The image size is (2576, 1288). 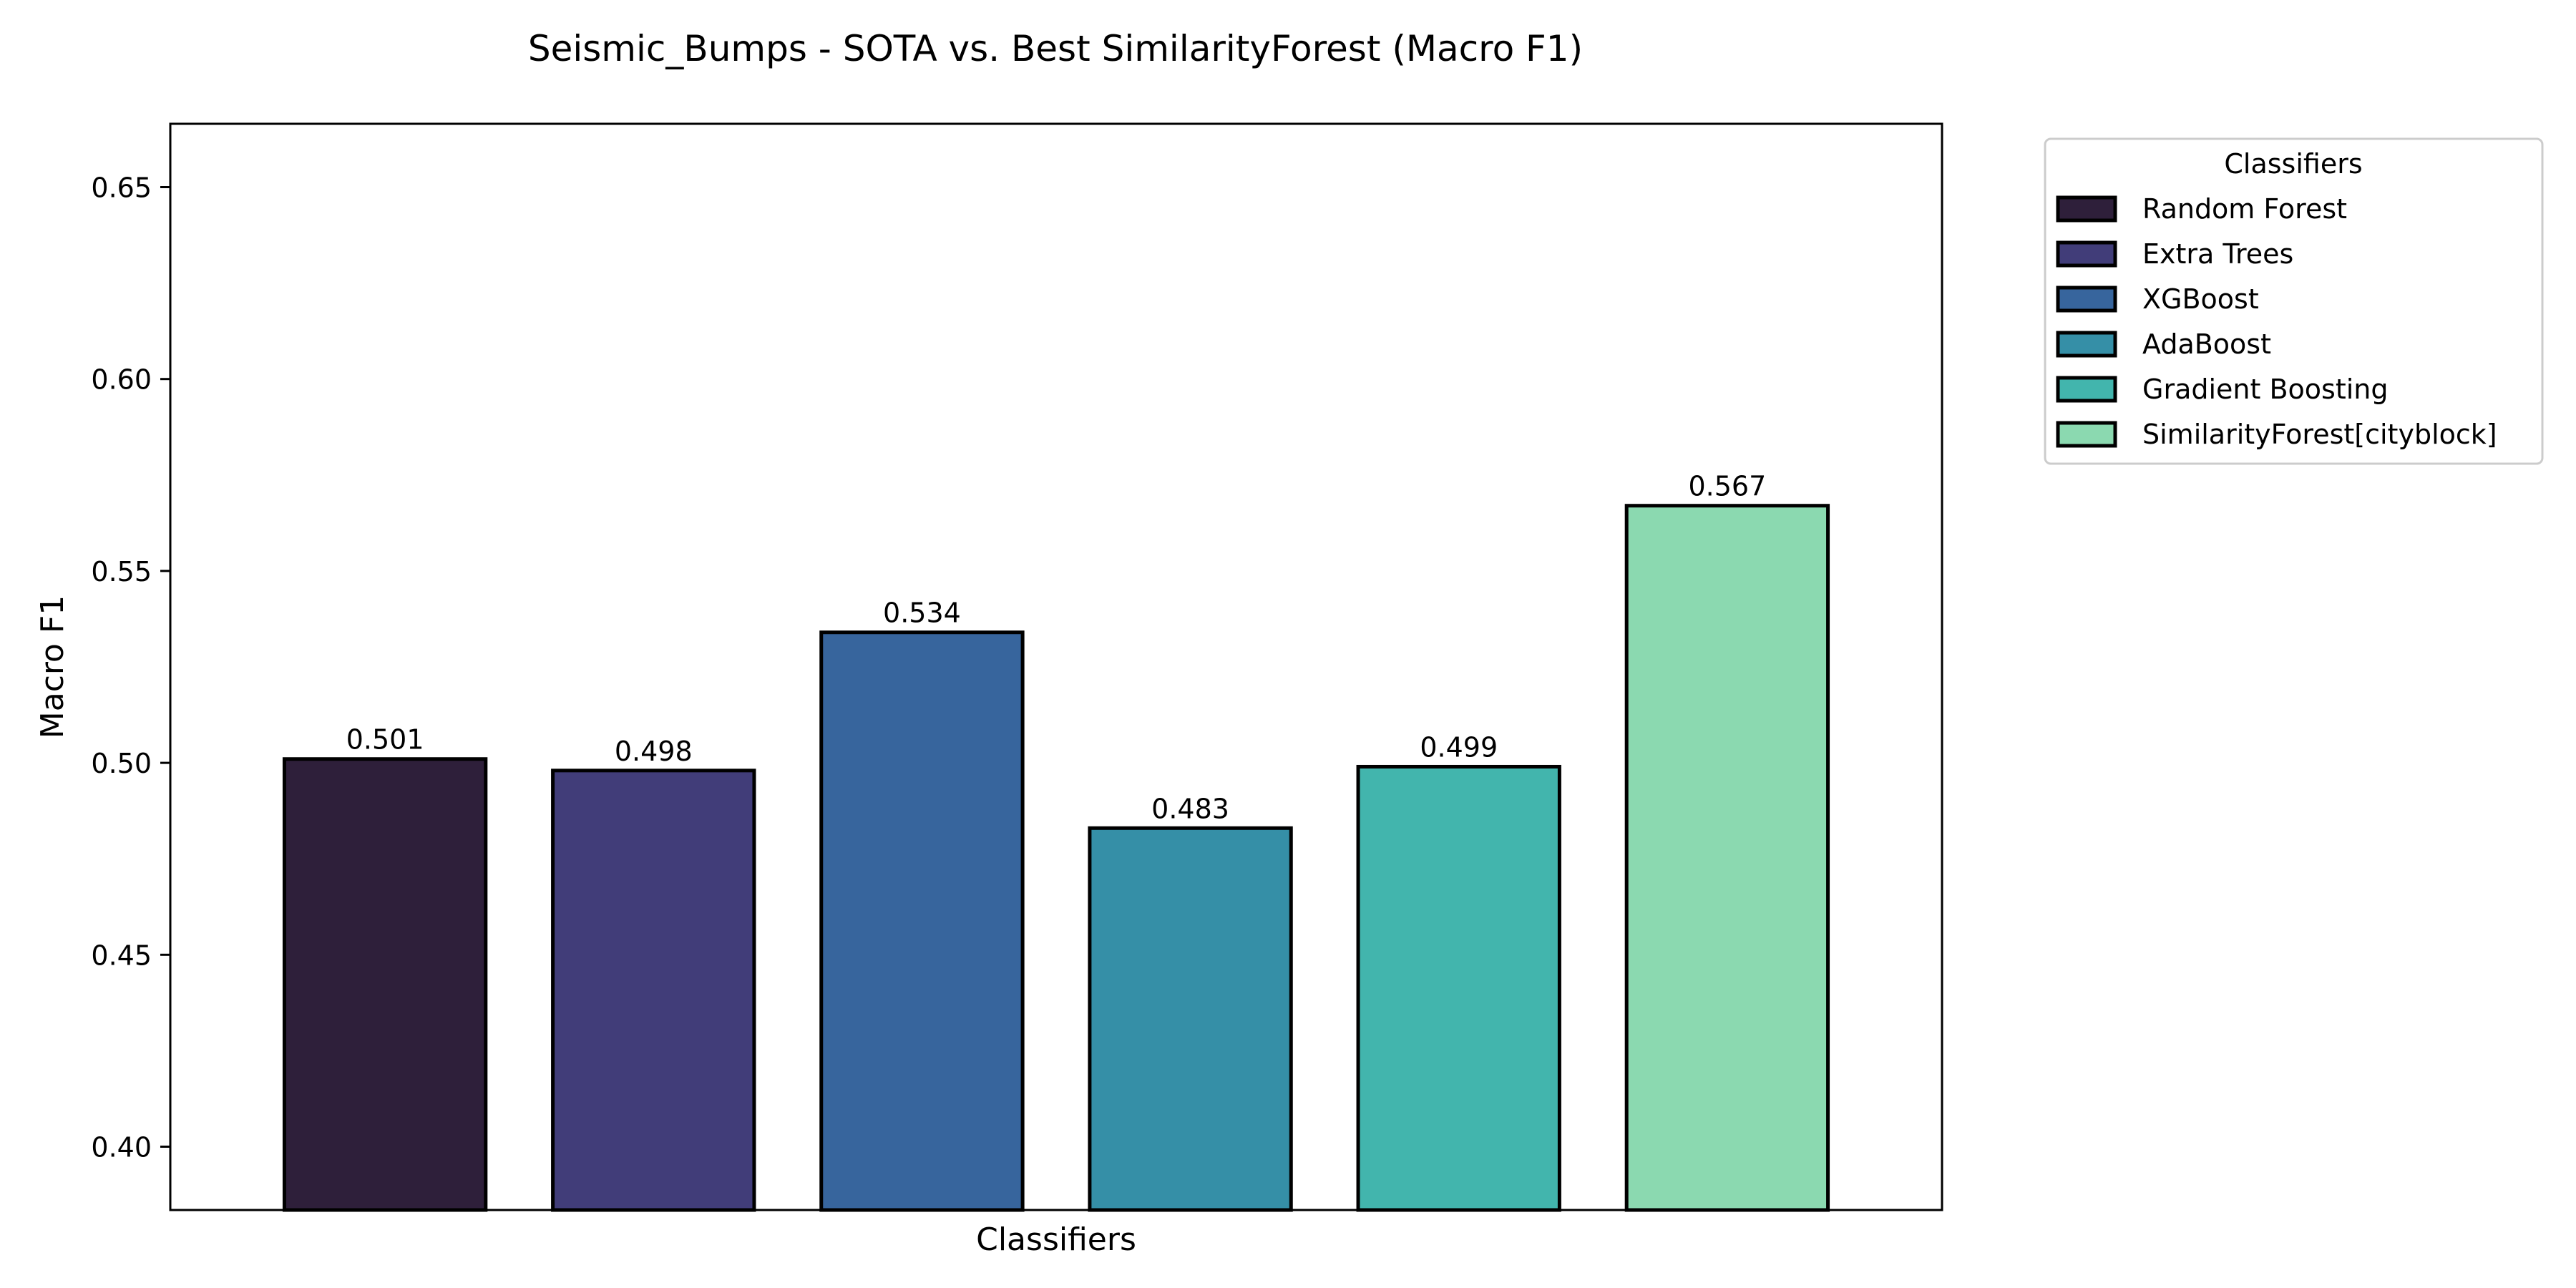 What do you see at coordinates (1727, 486) in the screenshot?
I see `bar-value-label: 0.567` at bounding box center [1727, 486].